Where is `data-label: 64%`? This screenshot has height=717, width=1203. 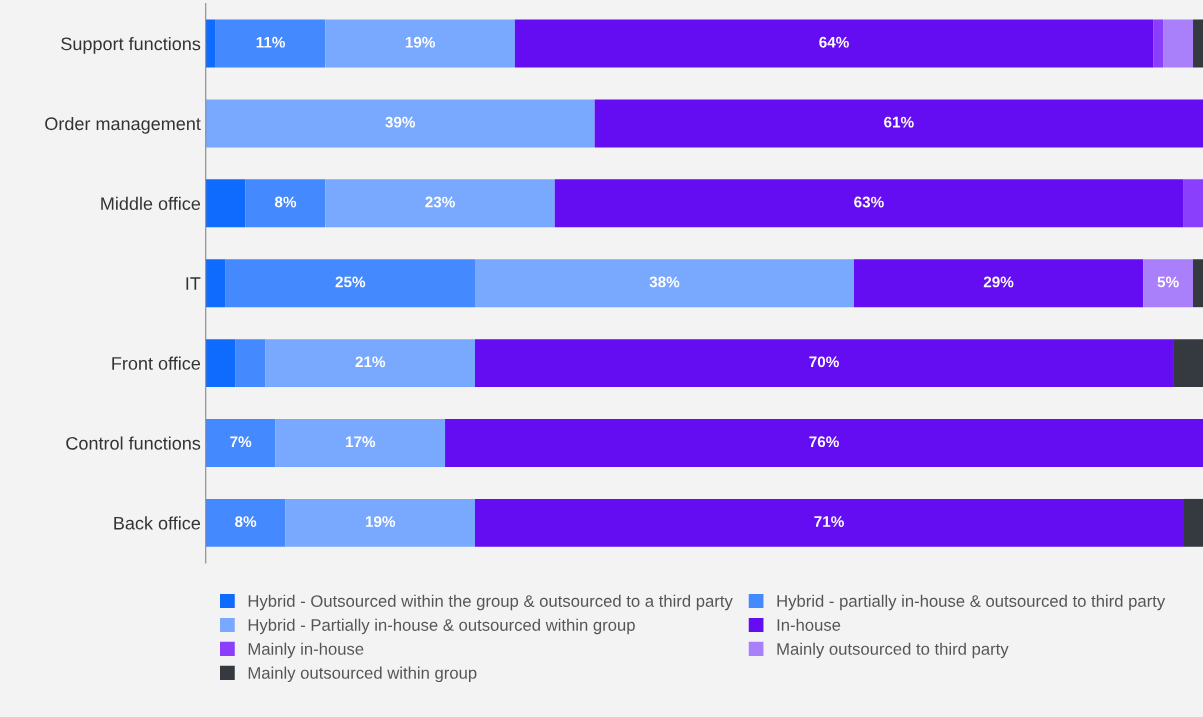 data-label: 64% is located at coordinates (834, 42).